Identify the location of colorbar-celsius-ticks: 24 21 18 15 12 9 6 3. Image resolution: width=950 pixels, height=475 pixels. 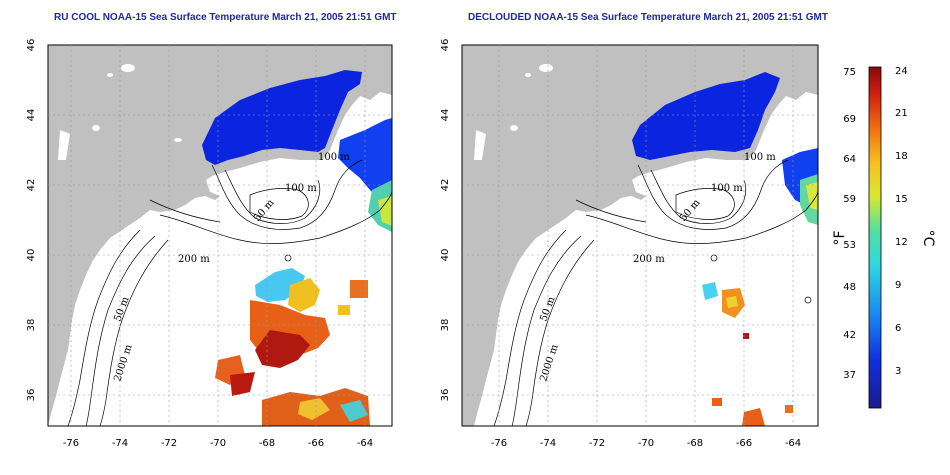
(901, 221).